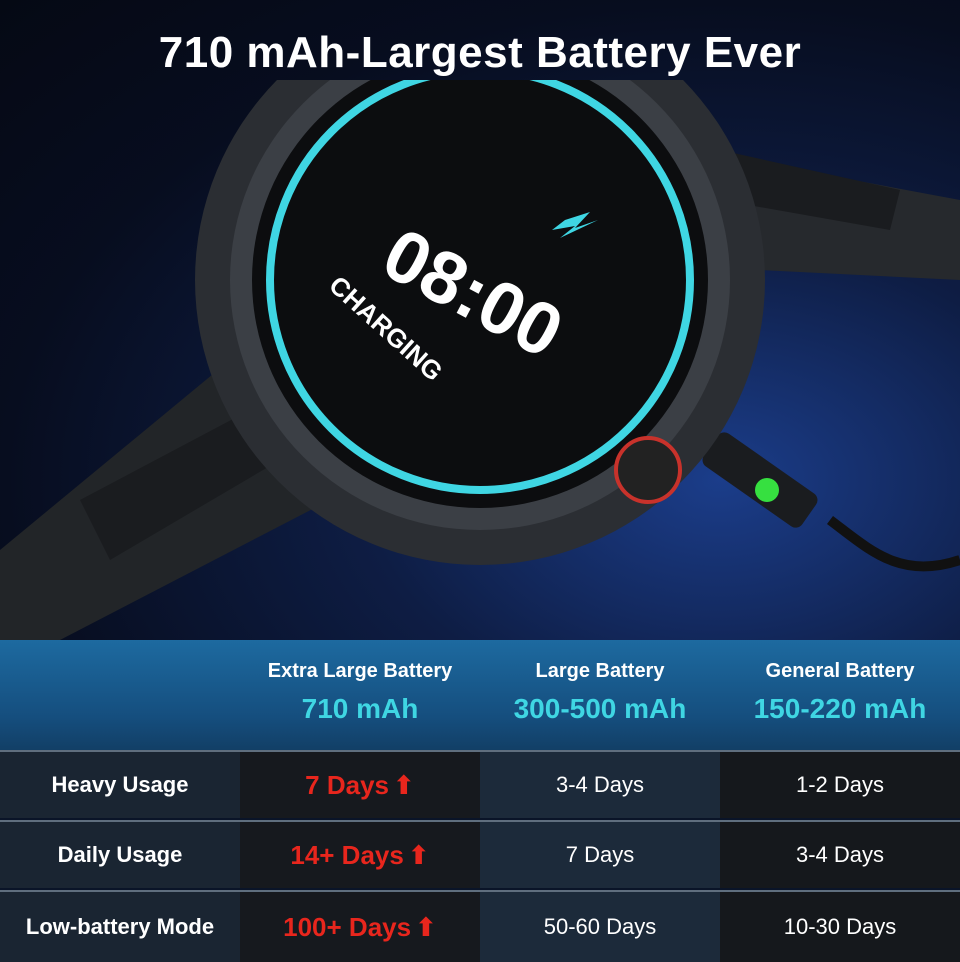 This screenshot has width=960, height=962. What do you see at coordinates (575, 225) in the screenshot?
I see `lightning-icon` at bounding box center [575, 225].